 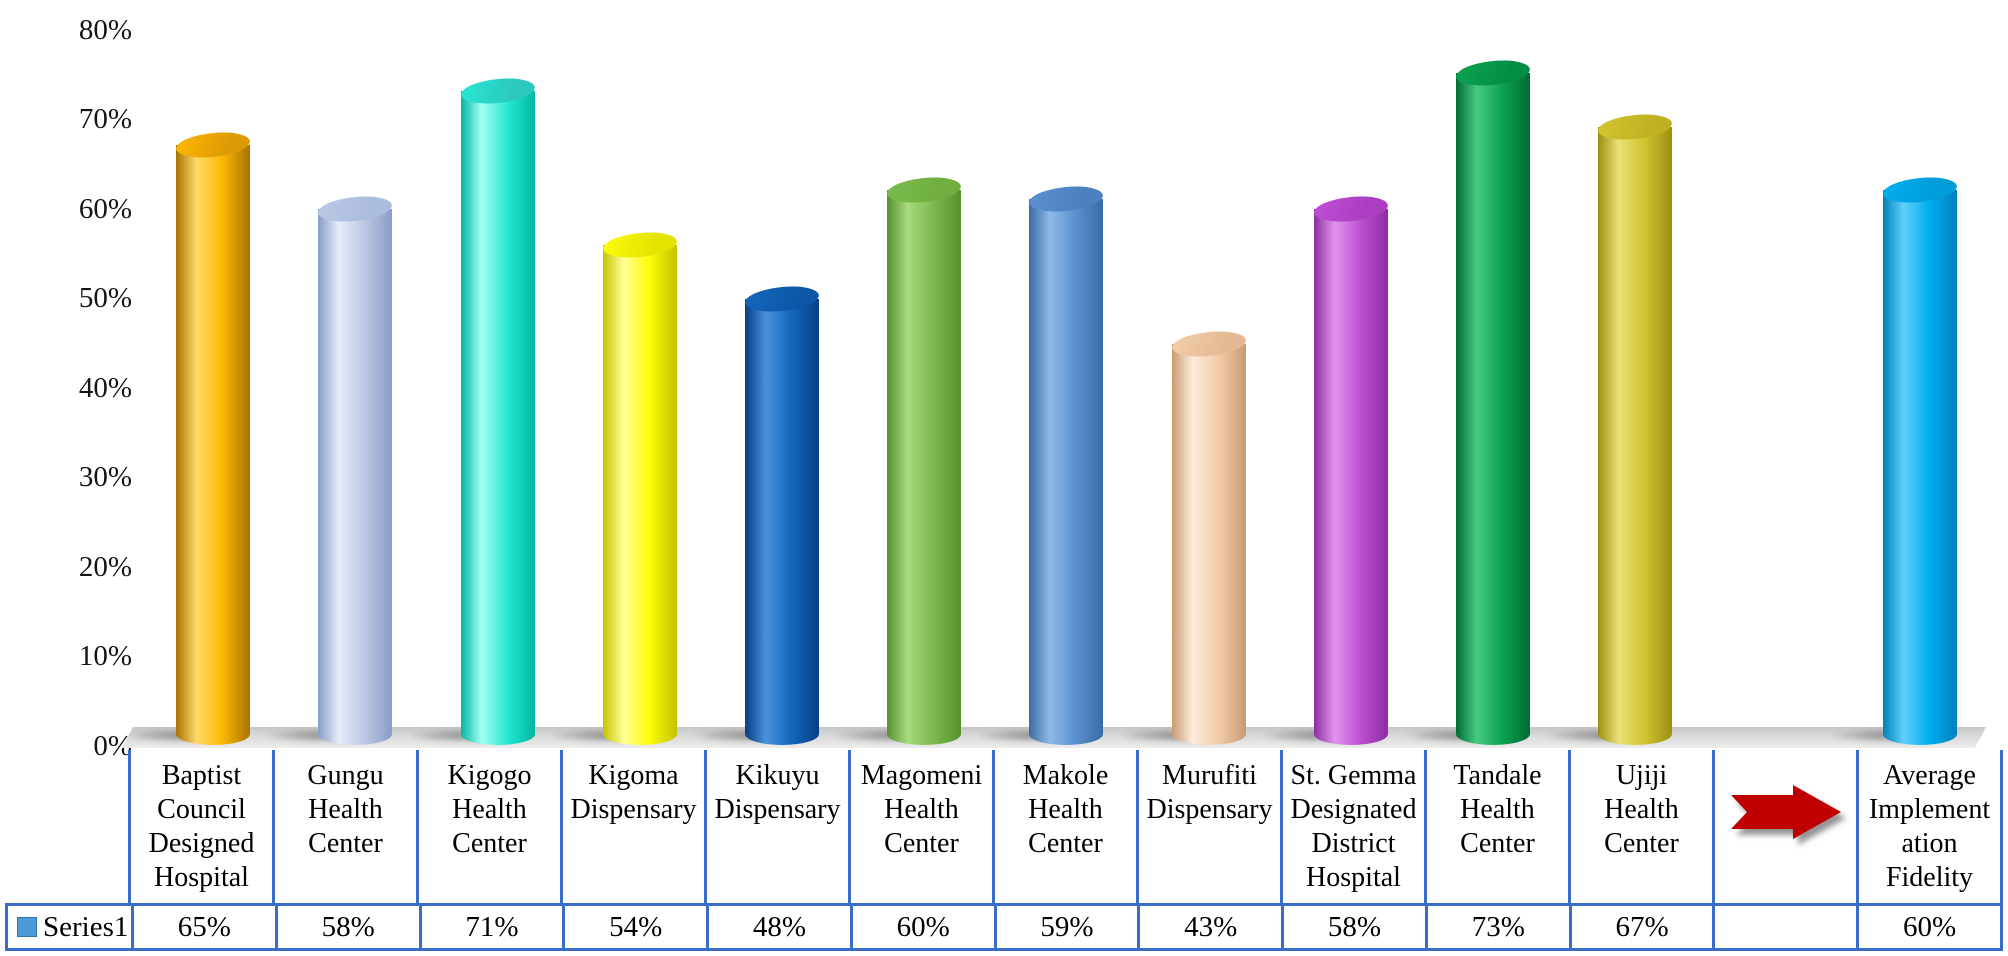 What do you see at coordinates (1640, 927) in the screenshot?
I see `table-value-ujiji-health-center: 67%` at bounding box center [1640, 927].